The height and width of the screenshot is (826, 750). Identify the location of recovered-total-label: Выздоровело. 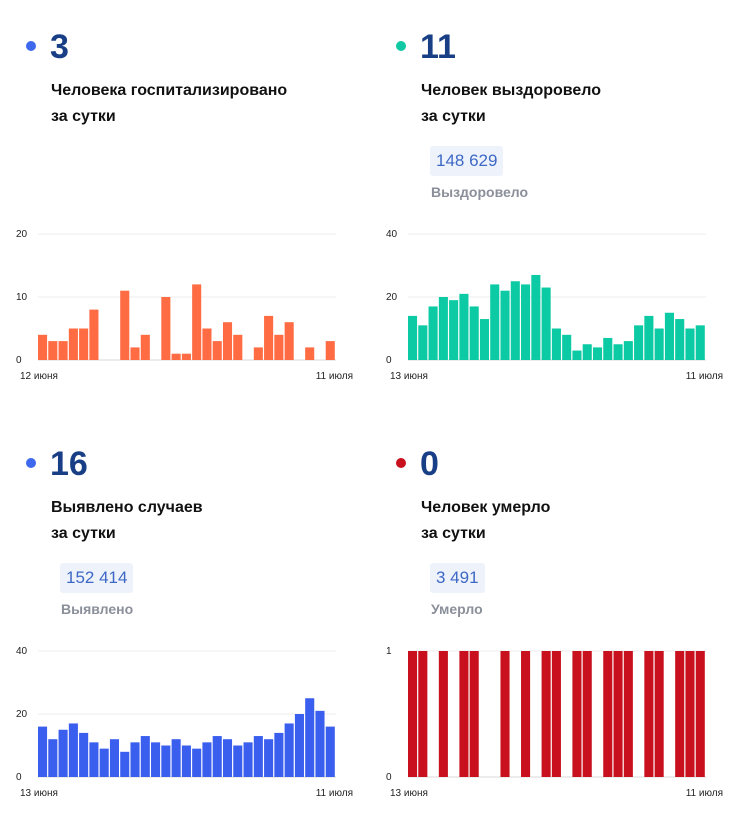
(480, 192).